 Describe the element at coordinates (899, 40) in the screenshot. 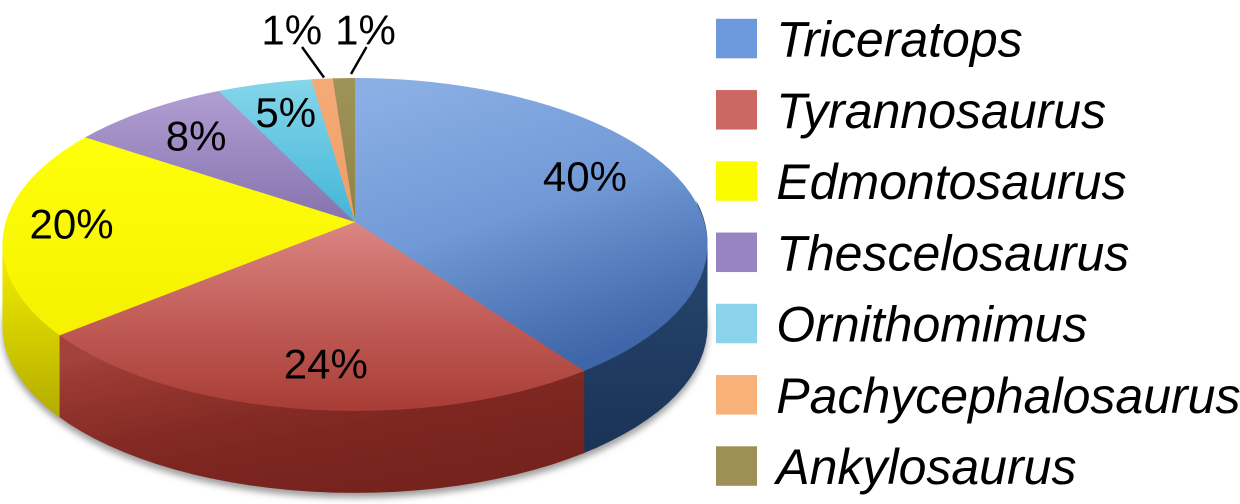

I see `svg-text: Triceratops` at that location.